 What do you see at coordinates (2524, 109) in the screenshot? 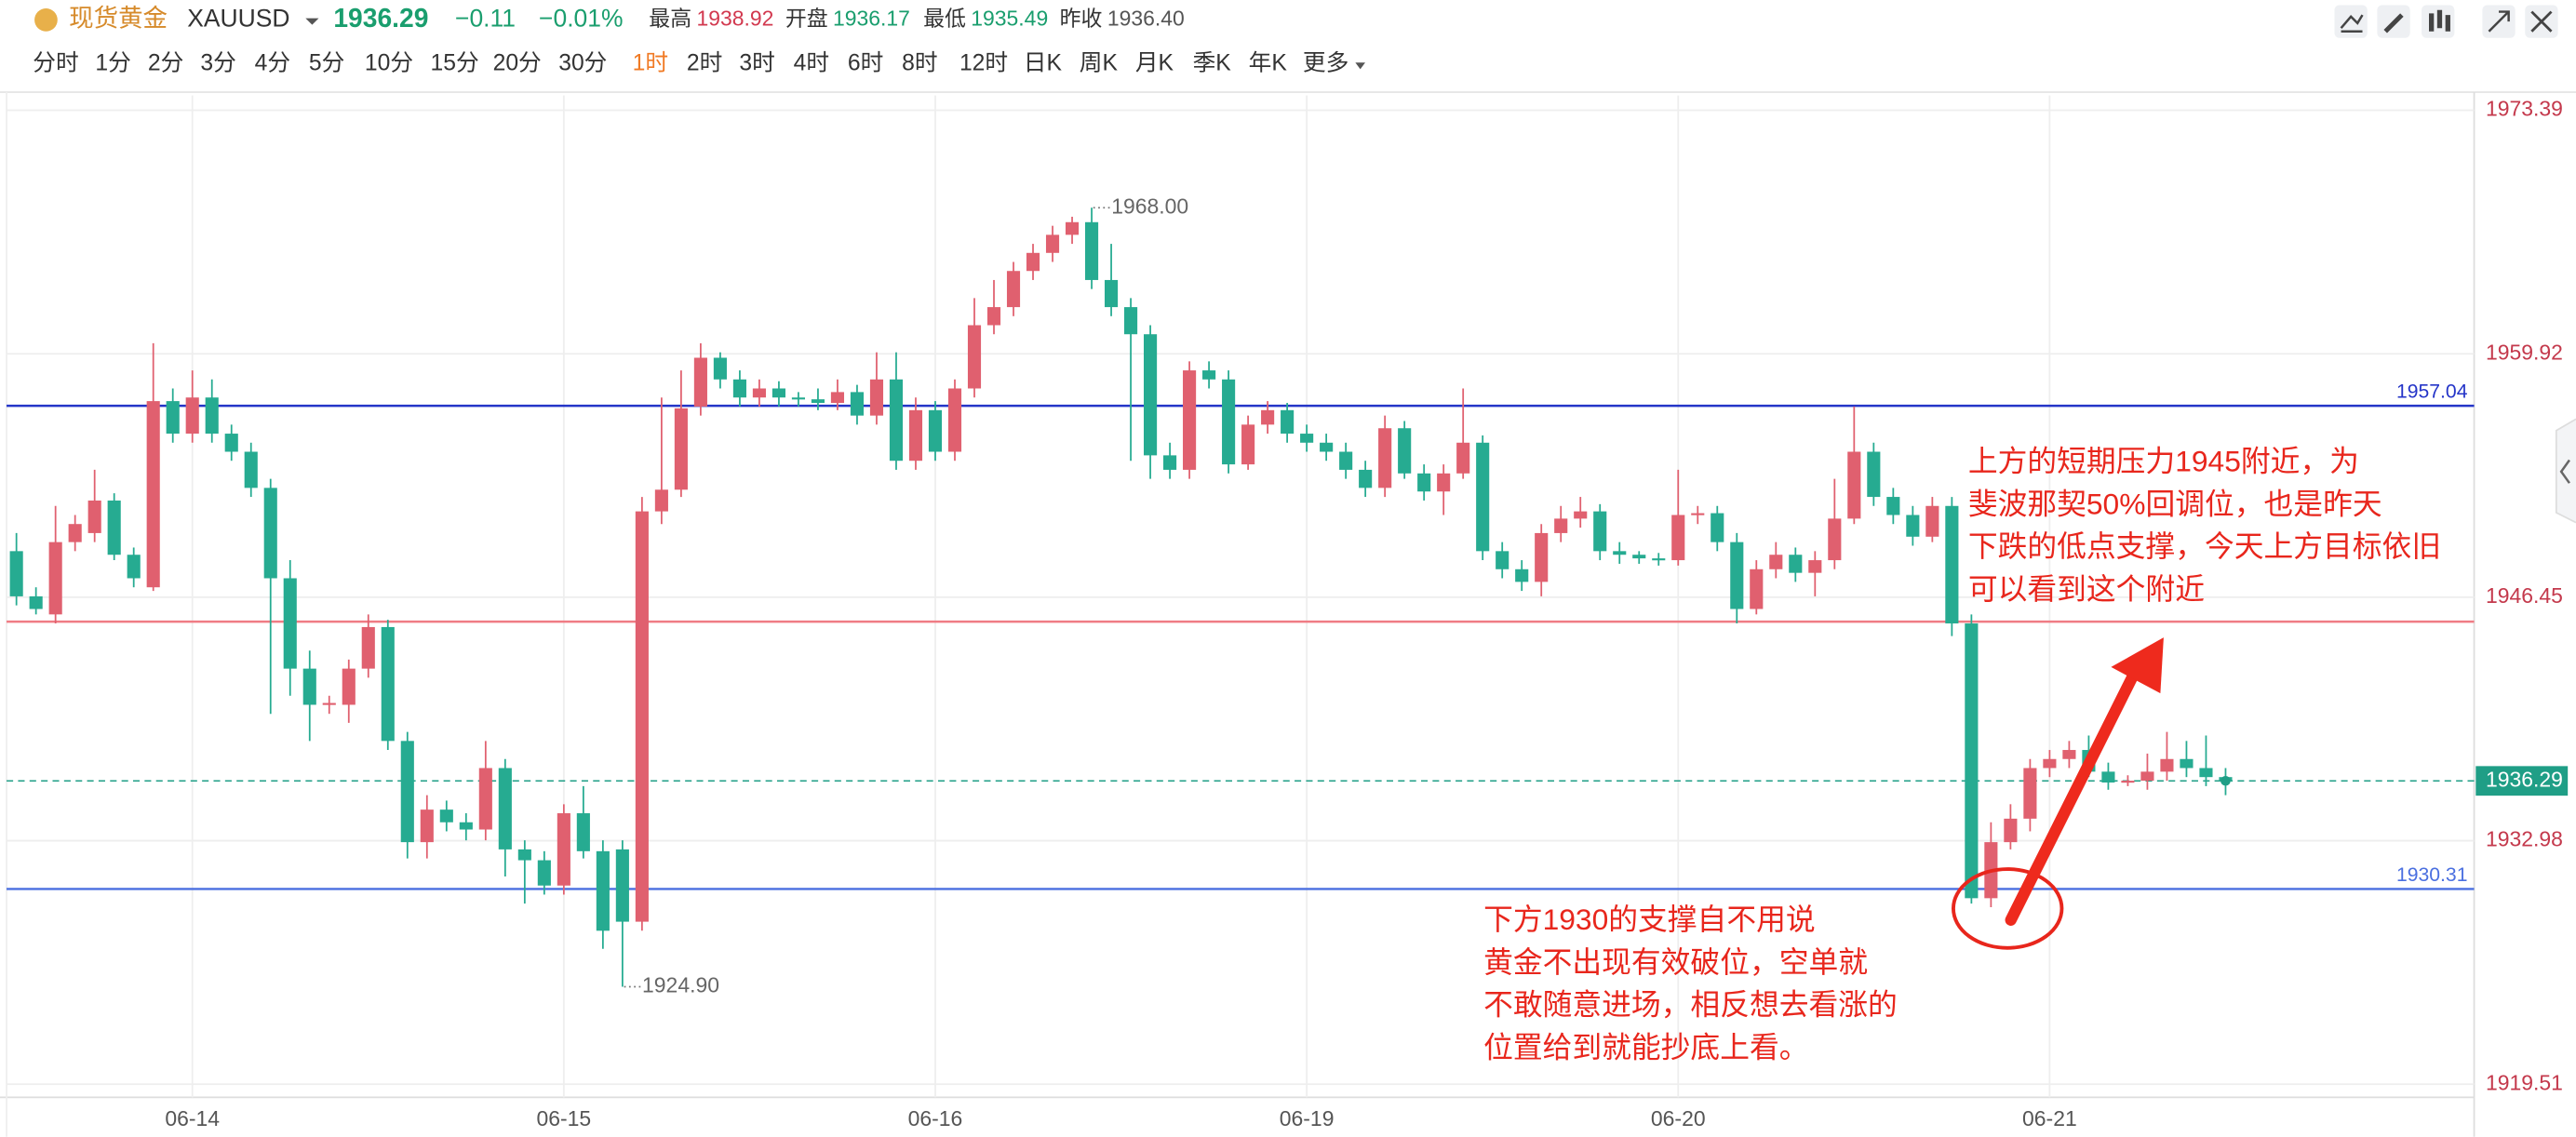
I see `y-tick-label: 1973.39` at bounding box center [2524, 109].